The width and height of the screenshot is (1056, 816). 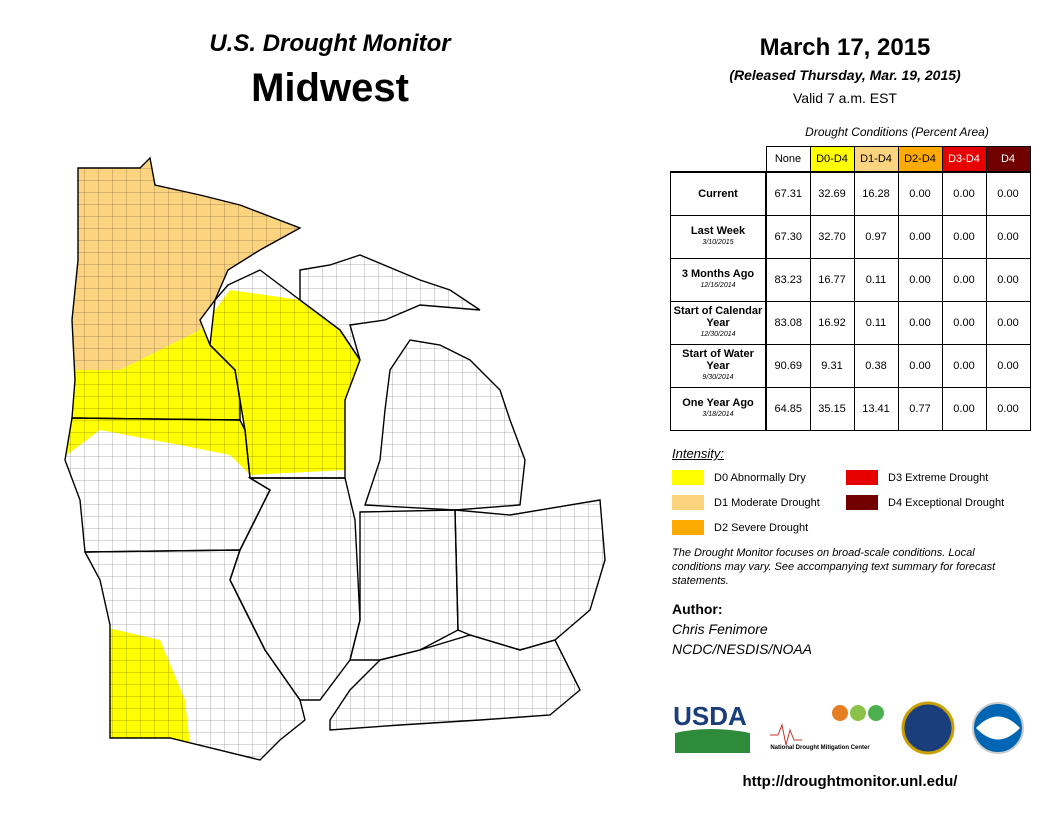 I want to click on legend-item: D0 Abnormally Dry, so click(x=739, y=477).